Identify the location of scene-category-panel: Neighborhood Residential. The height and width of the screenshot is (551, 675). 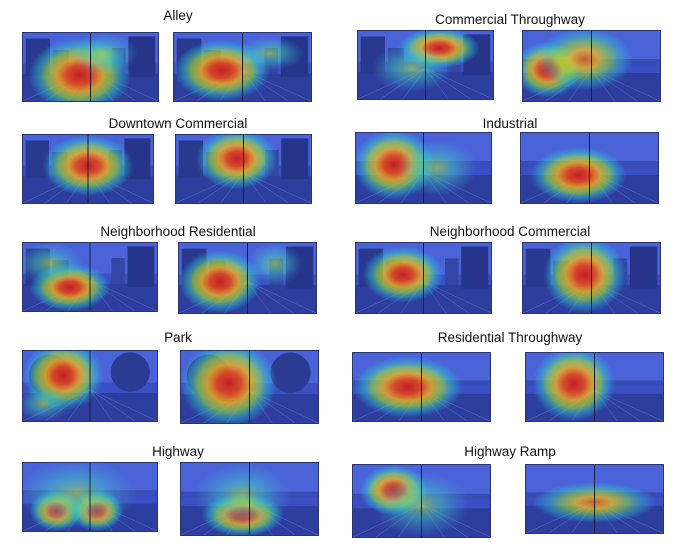
(178, 274).